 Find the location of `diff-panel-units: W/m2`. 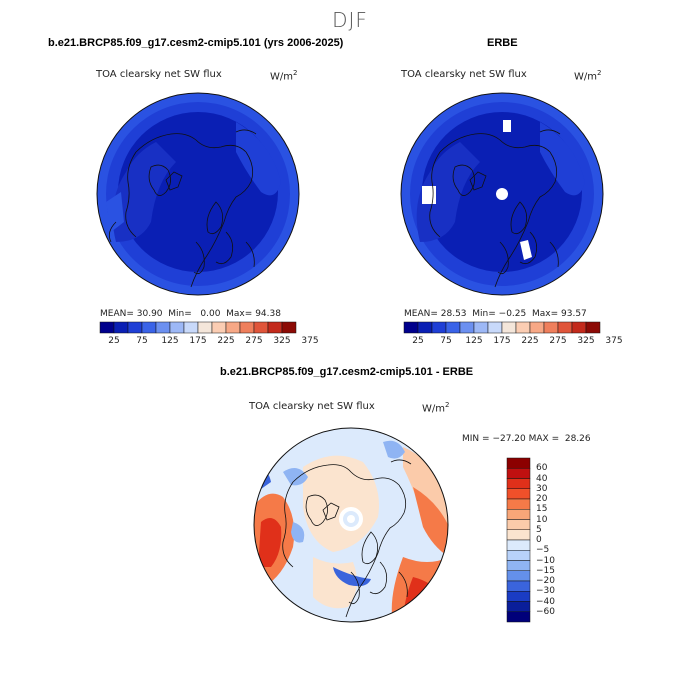

diff-panel-units: W/m2 is located at coordinates (436, 408).